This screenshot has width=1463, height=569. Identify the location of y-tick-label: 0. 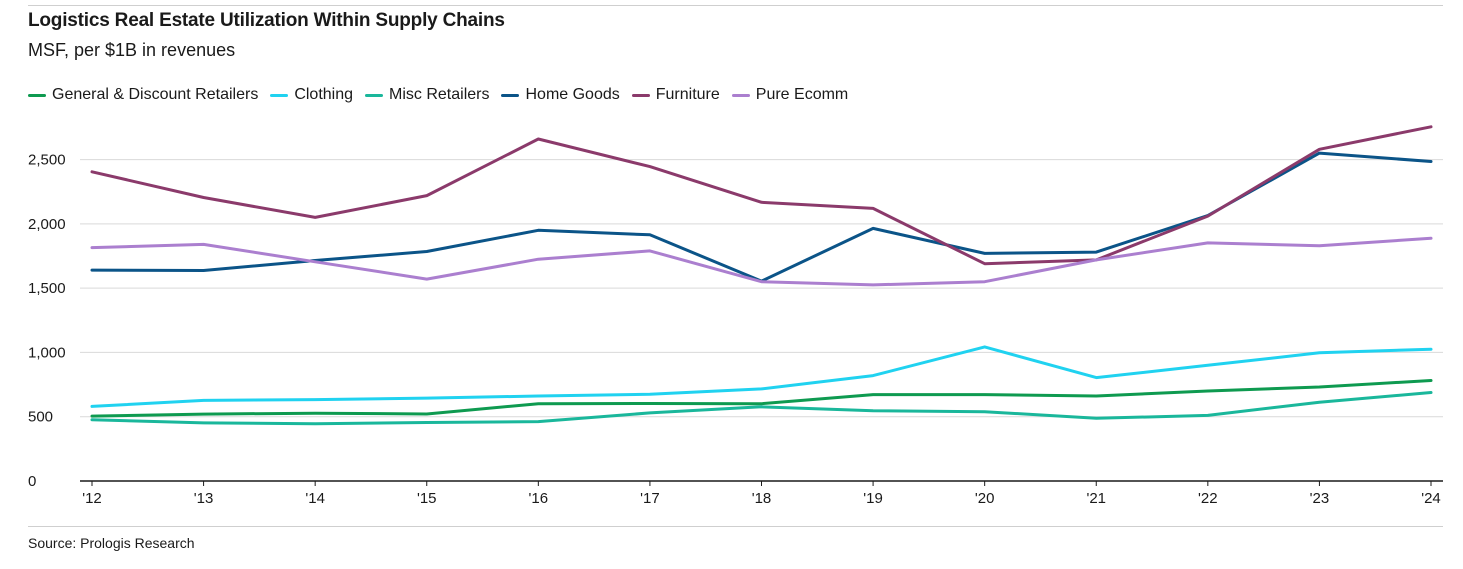
(32, 481).